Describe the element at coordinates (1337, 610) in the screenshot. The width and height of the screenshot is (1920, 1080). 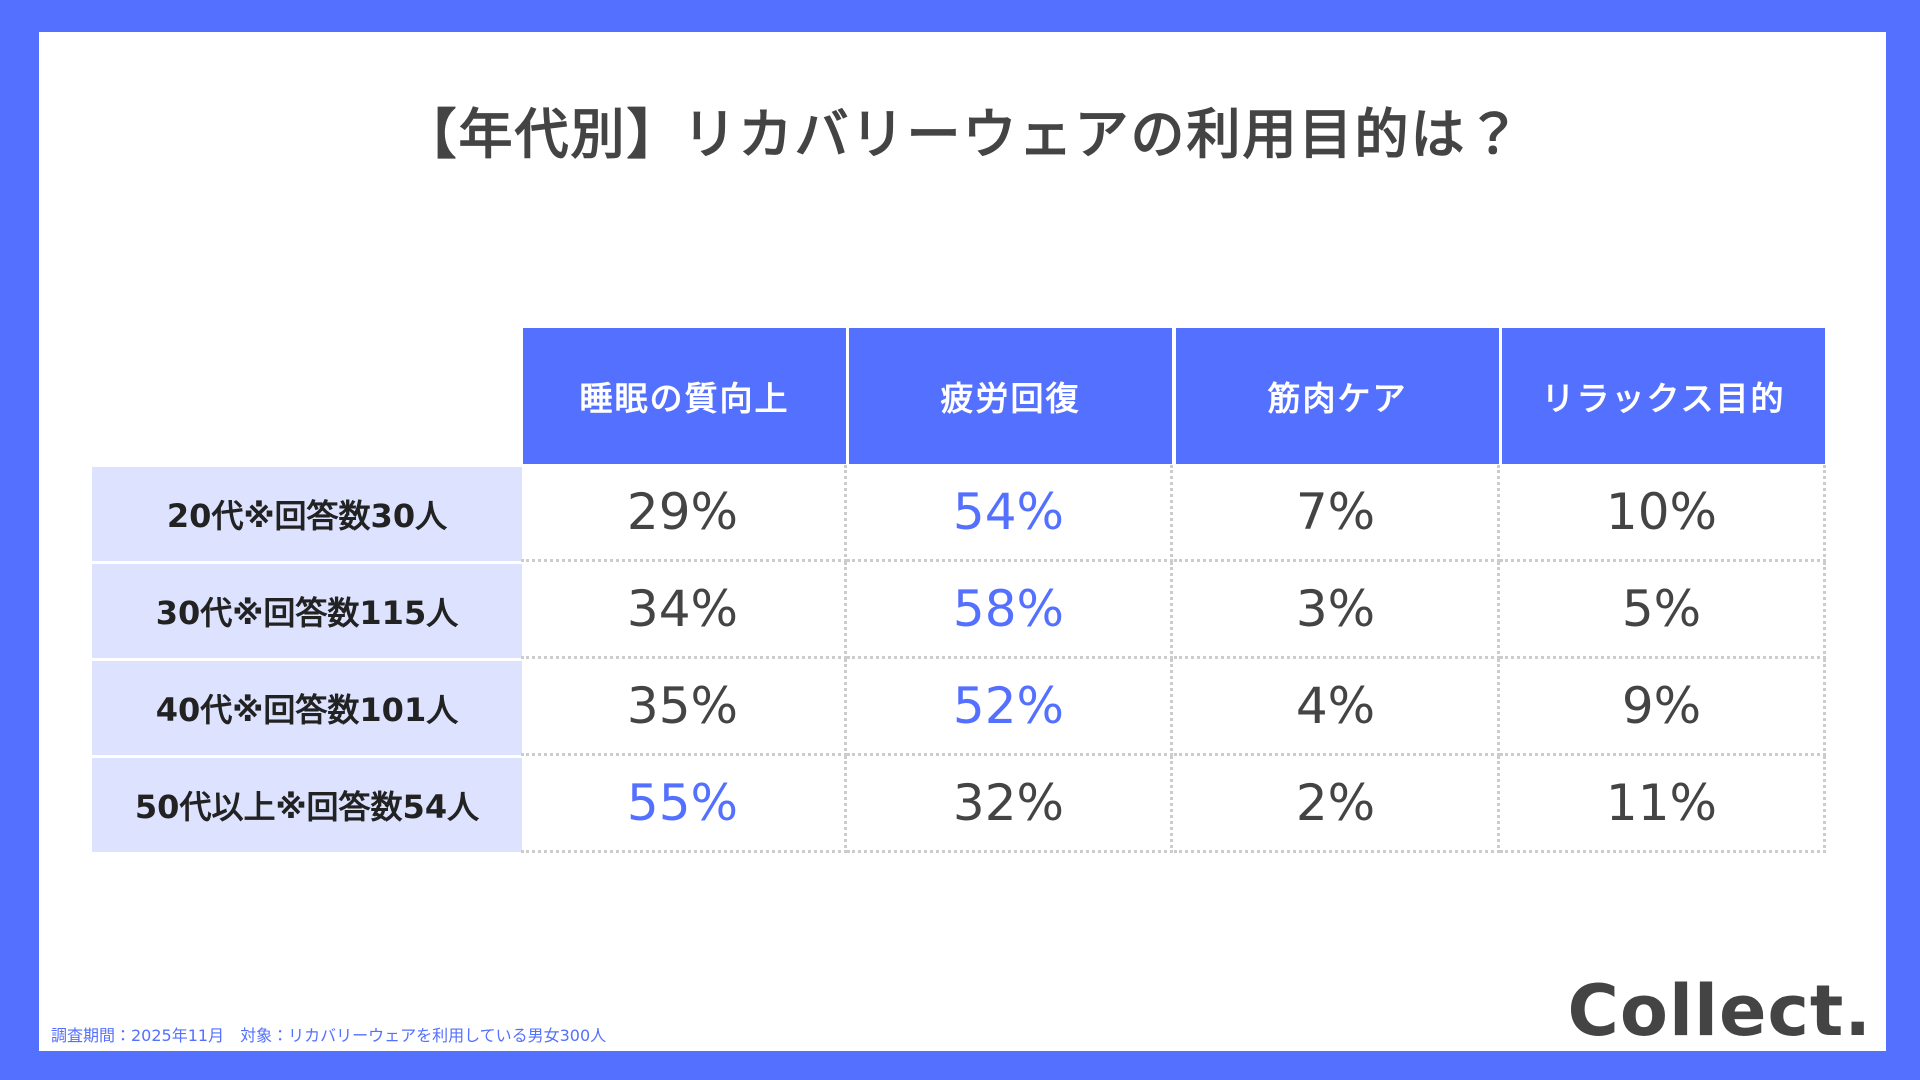
I see `value-cell: 3%` at that location.